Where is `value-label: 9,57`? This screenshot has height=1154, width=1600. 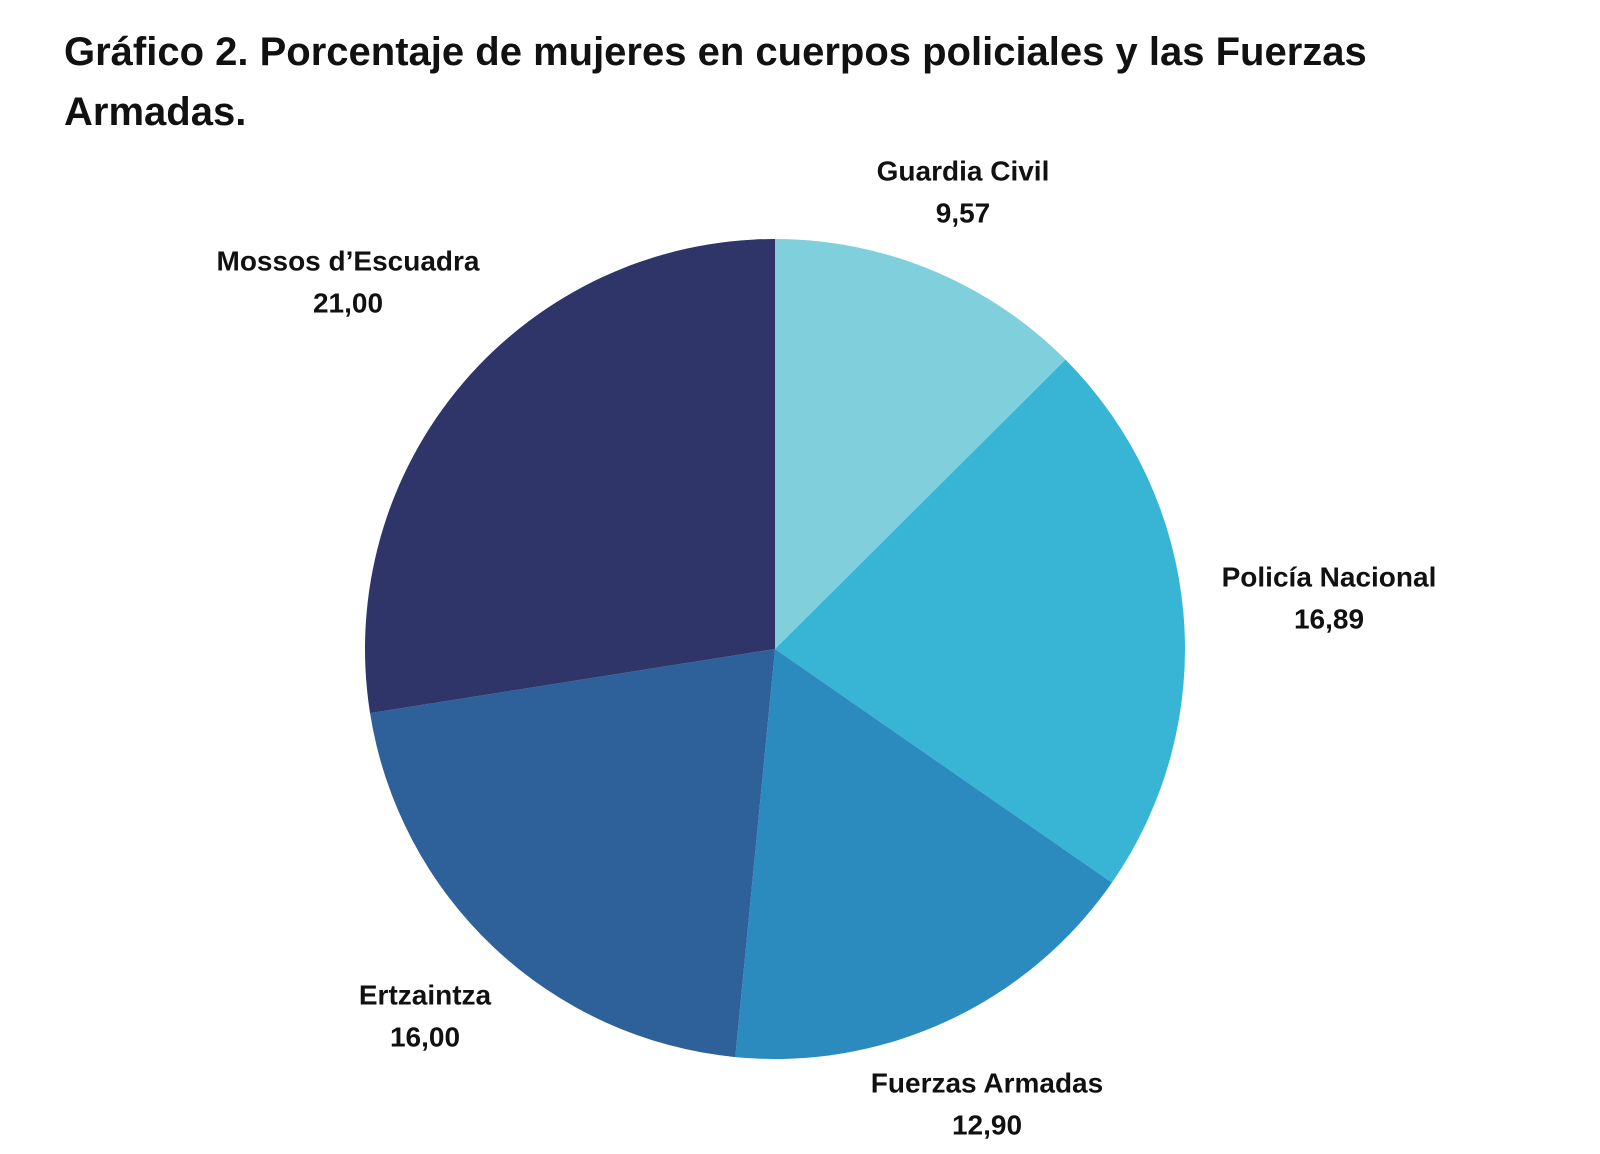
value-label: 9,57 is located at coordinates (963, 212).